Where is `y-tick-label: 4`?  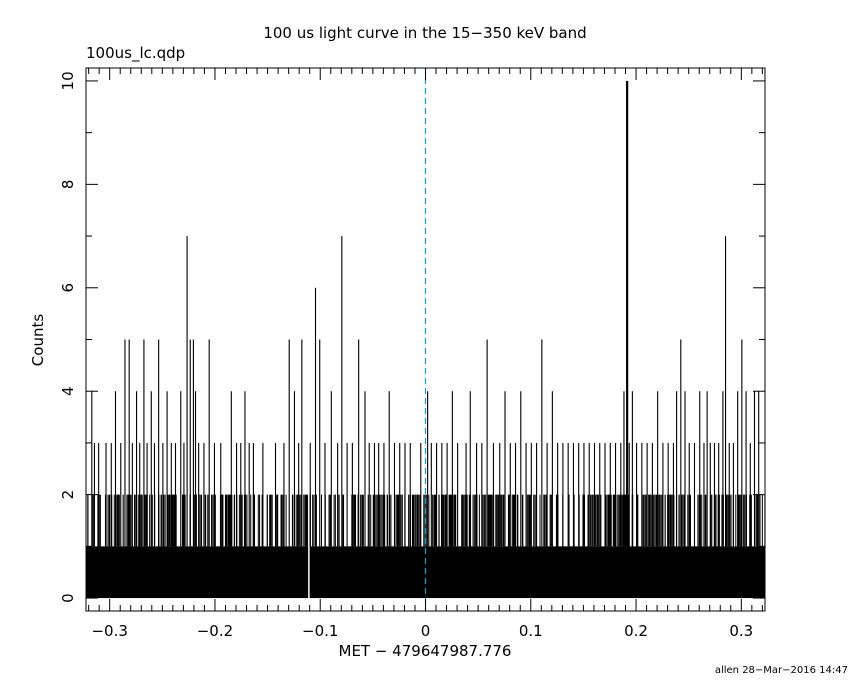 y-tick-label: 4 is located at coordinates (68, 391).